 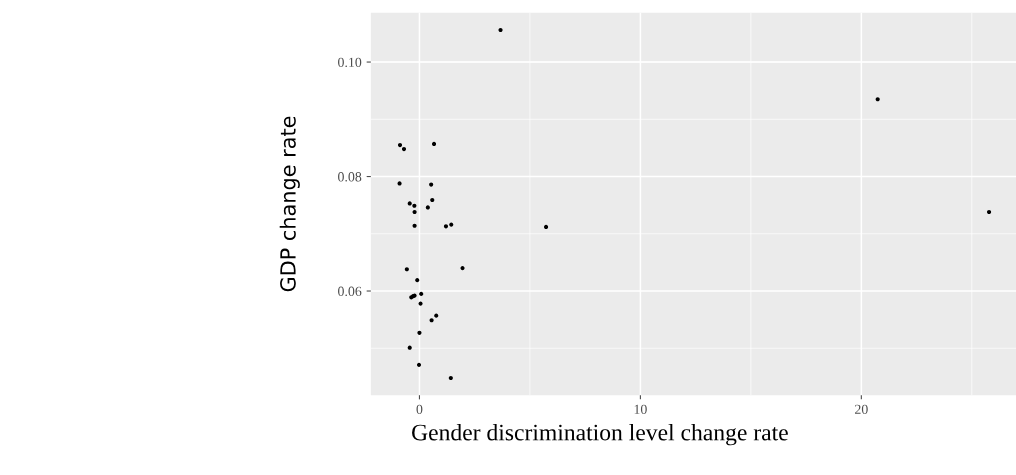 I want to click on y-tick-label: 0.08, so click(x=350, y=177).